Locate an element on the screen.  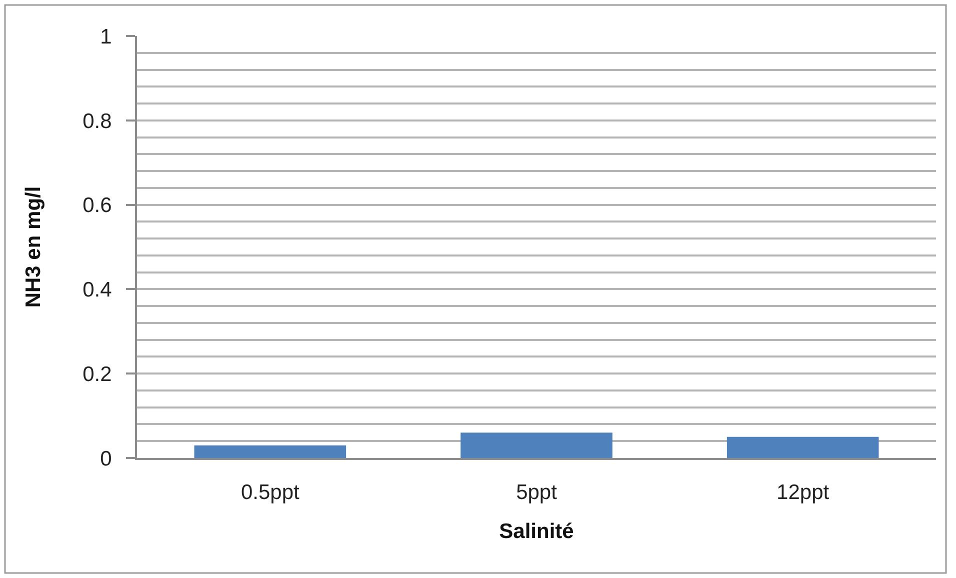
x-axis-title: Salinité is located at coordinates (536, 531).